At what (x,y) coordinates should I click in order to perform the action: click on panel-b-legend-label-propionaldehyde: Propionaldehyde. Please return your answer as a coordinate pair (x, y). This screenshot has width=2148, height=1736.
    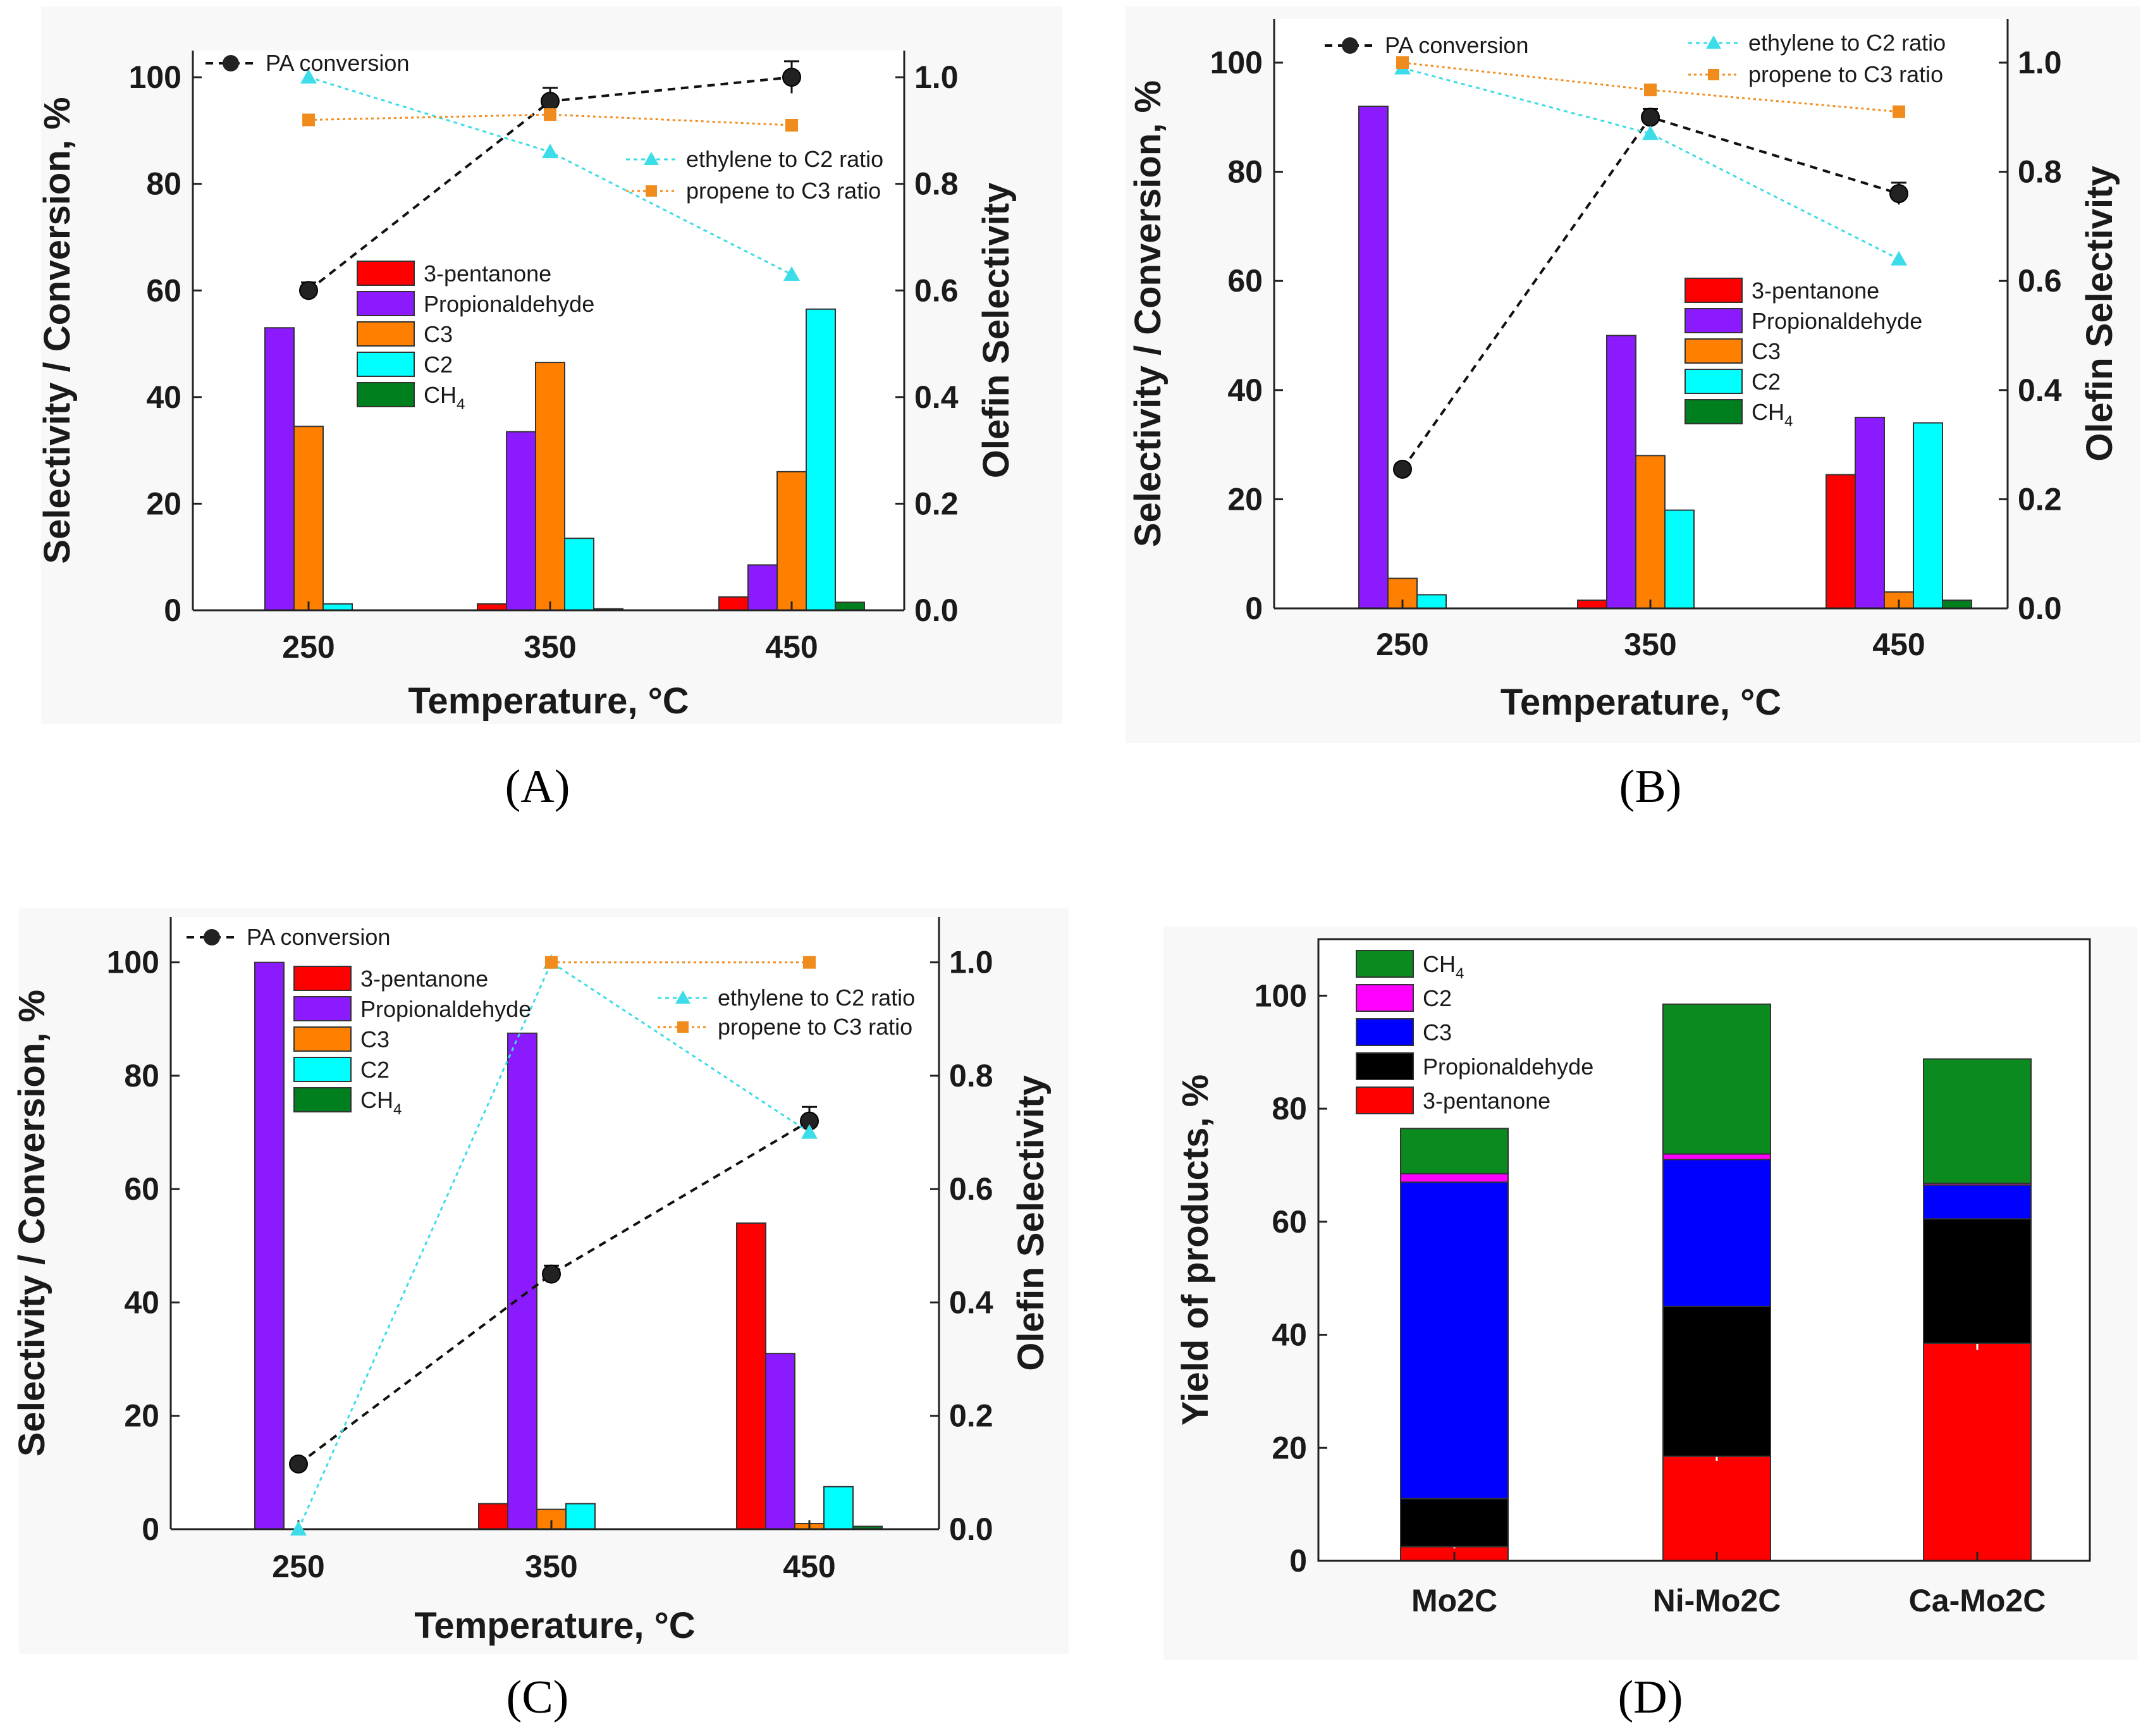
    Looking at the image, I should click on (1837, 321).